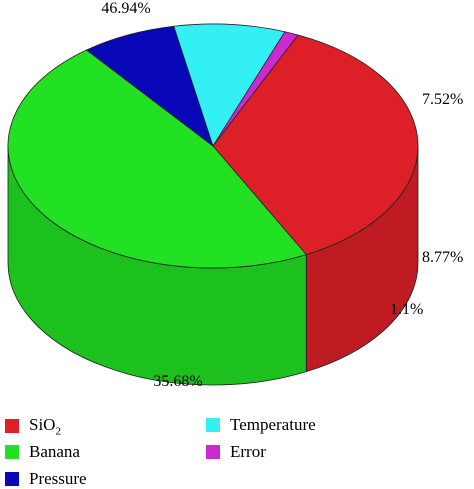  I want to click on slice-error, so click(255, 89).